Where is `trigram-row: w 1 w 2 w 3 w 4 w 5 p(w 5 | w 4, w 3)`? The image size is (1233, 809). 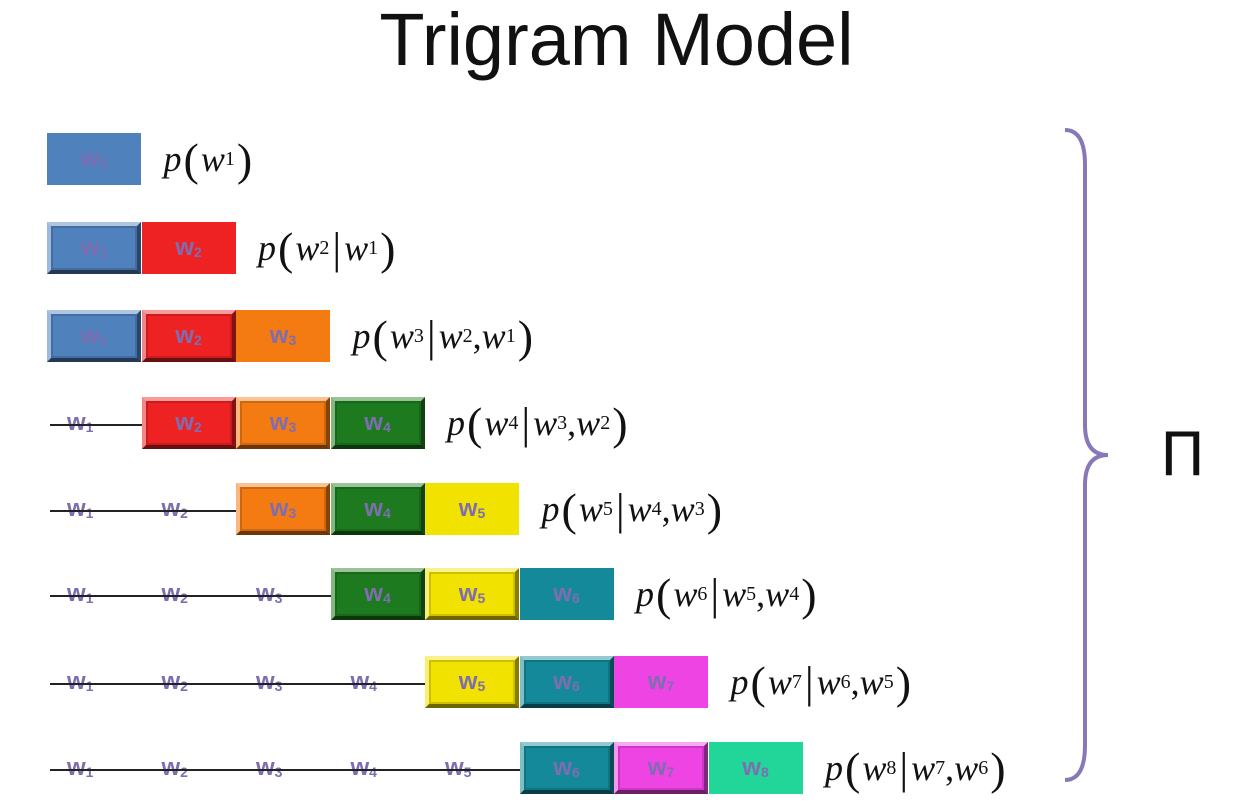 trigram-row: w 1 w 2 w 3 w 4 w 5 p(w 5 | w 4, w 3) is located at coordinates (616, 509).